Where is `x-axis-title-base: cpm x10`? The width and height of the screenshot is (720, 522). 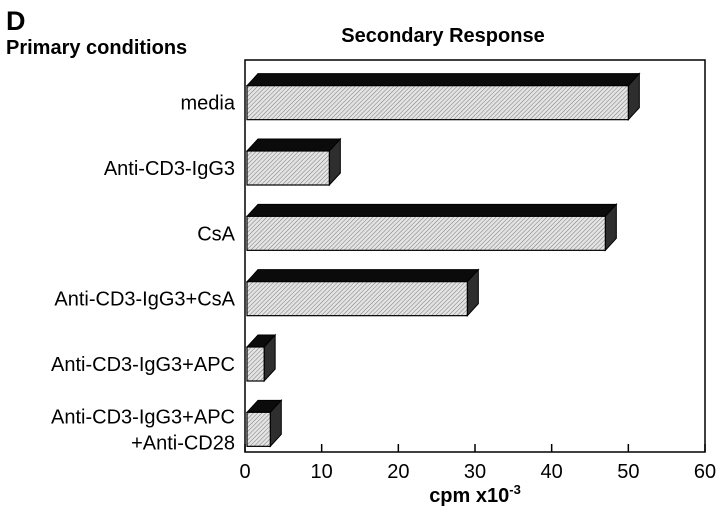 x-axis-title-base: cpm x10 is located at coordinates (469, 496).